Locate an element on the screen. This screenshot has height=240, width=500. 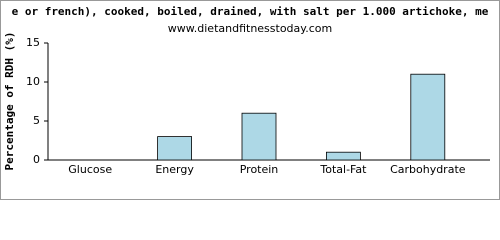
y-tick-label: 15 is located at coordinates (33, 42).